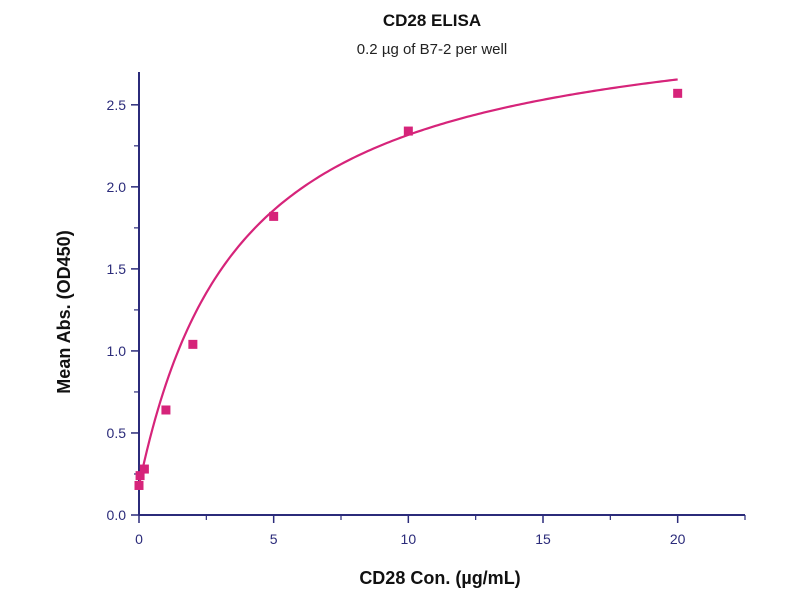 Image resolution: width=800 pixels, height=600 pixels. What do you see at coordinates (117, 105) in the screenshot?
I see `y-tick-label: 2.5` at bounding box center [117, 105].